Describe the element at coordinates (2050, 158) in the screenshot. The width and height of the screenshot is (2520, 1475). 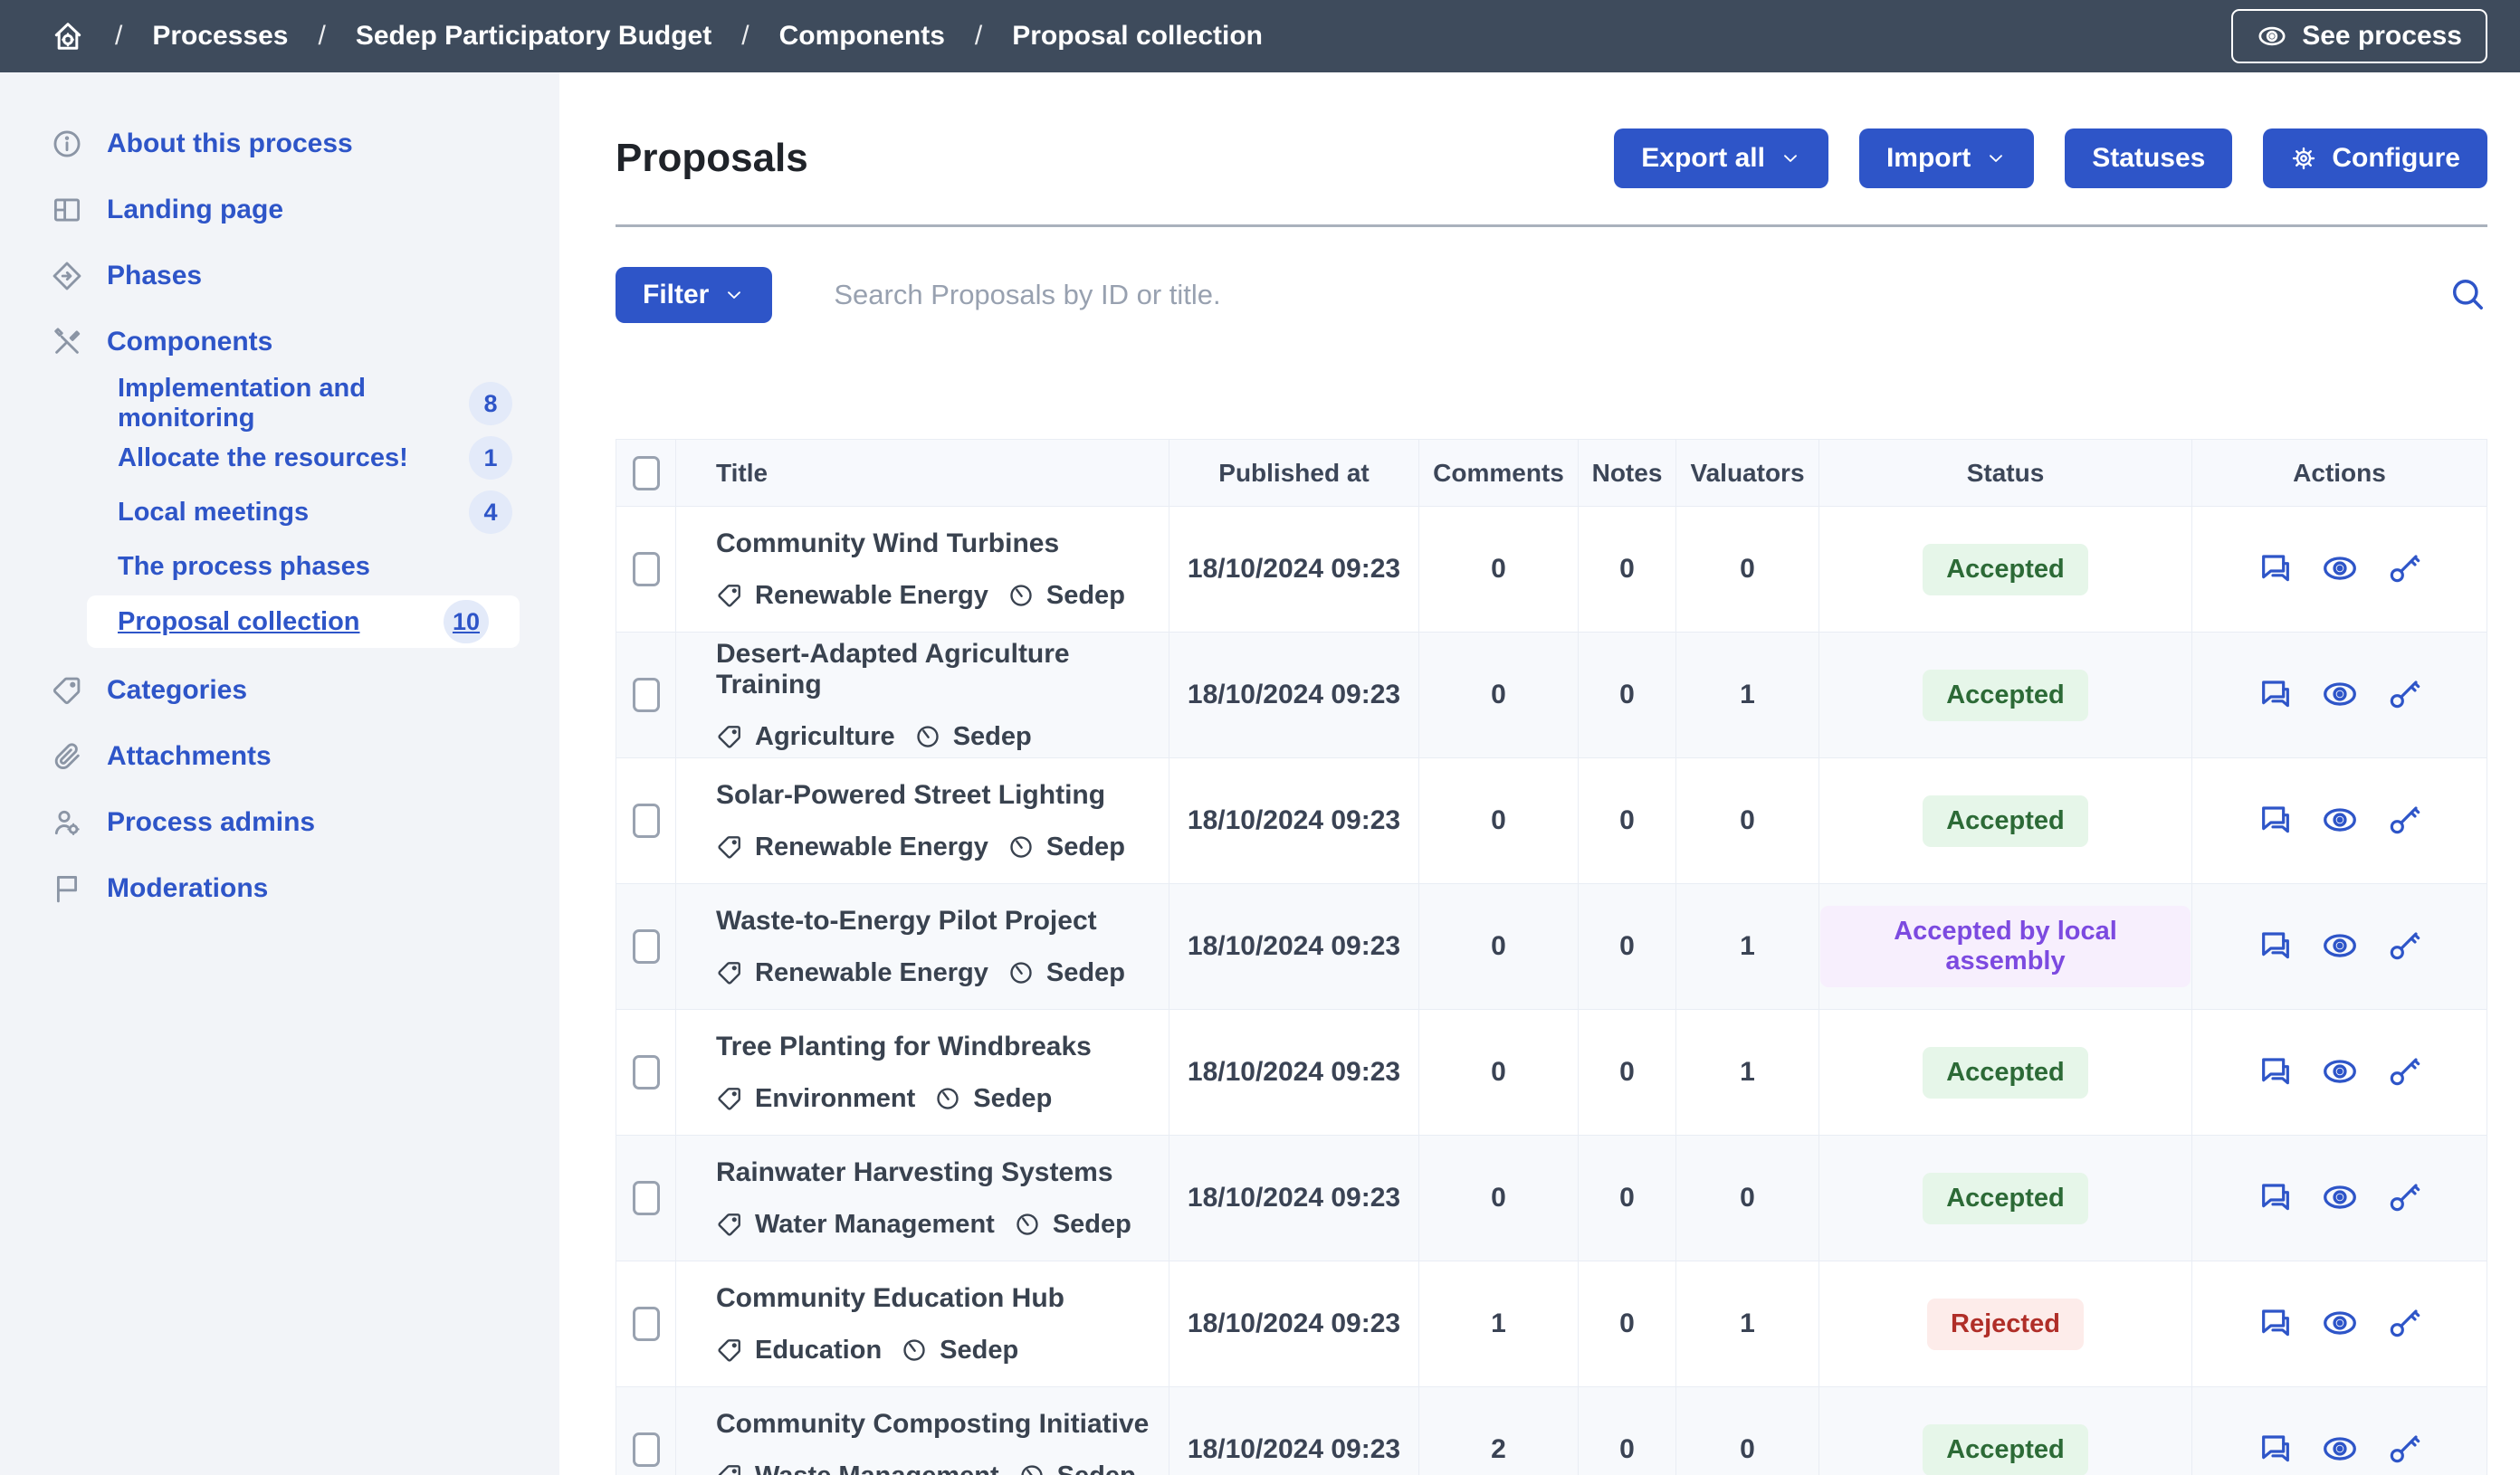
I see `toolbar: Export all Import Statuses Configure` at that location.